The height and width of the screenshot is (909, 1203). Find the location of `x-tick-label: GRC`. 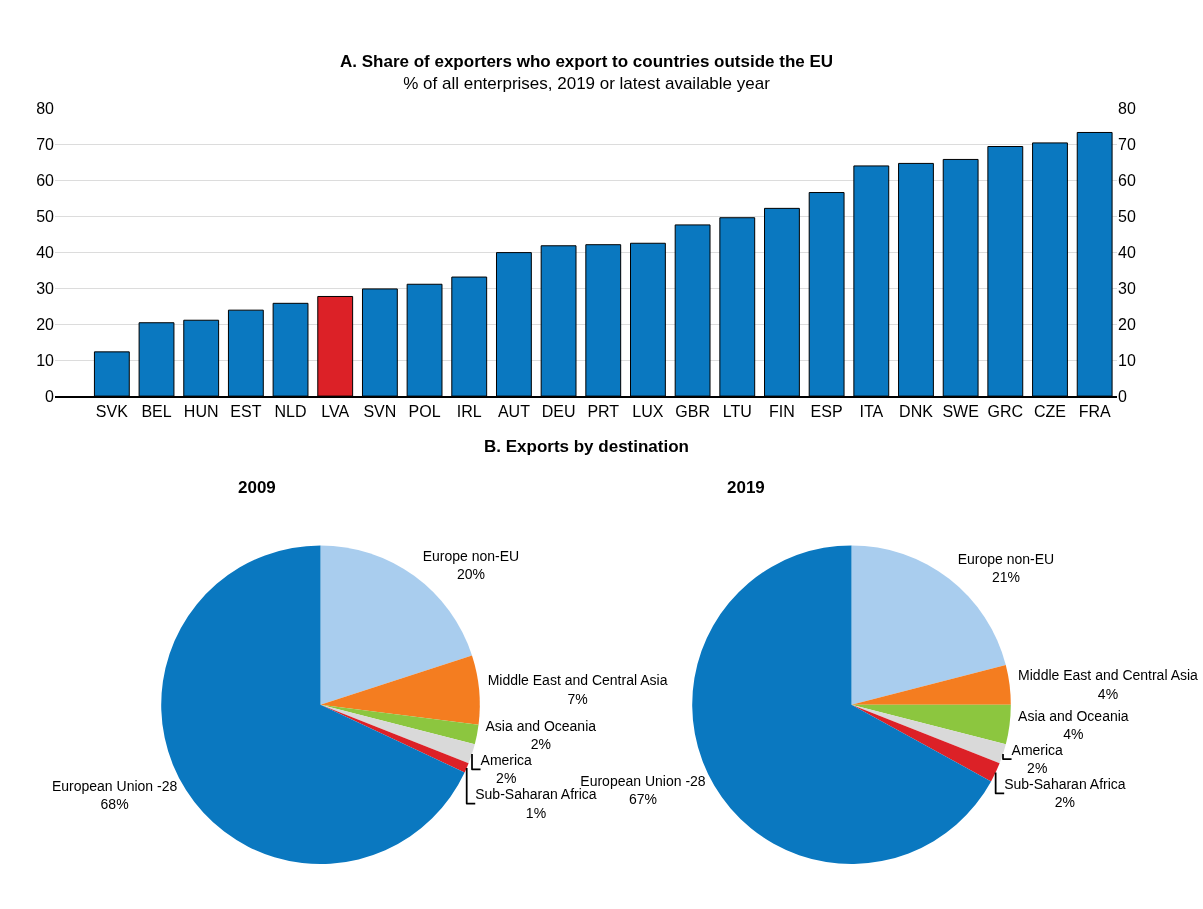

x-tick-label: GRC is located at coordinates (1005, 412).